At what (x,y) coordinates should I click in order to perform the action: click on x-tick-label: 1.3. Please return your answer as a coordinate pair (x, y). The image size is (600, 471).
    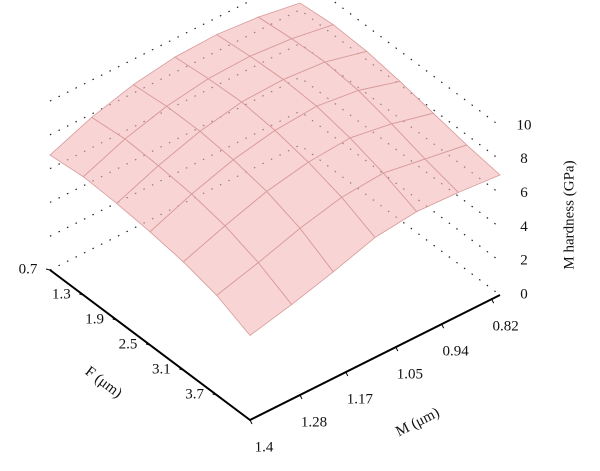
    Looking at the image, I should click on (61, 294).